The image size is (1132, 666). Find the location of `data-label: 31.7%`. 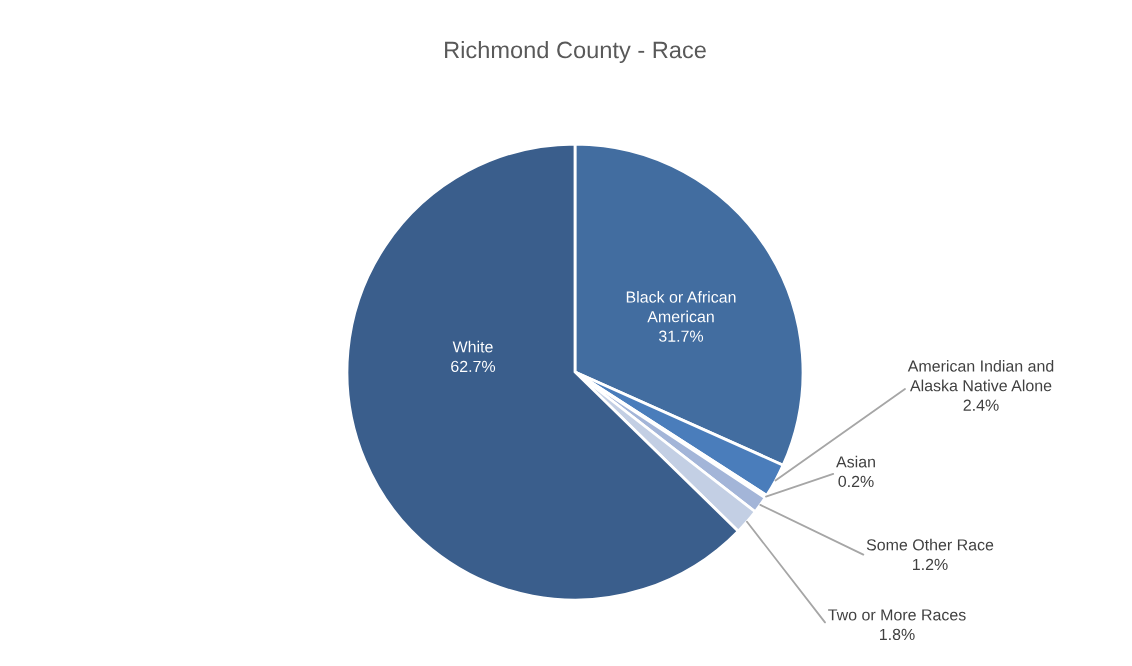

data-label: 31.7% is located at coordinates (681, 336).